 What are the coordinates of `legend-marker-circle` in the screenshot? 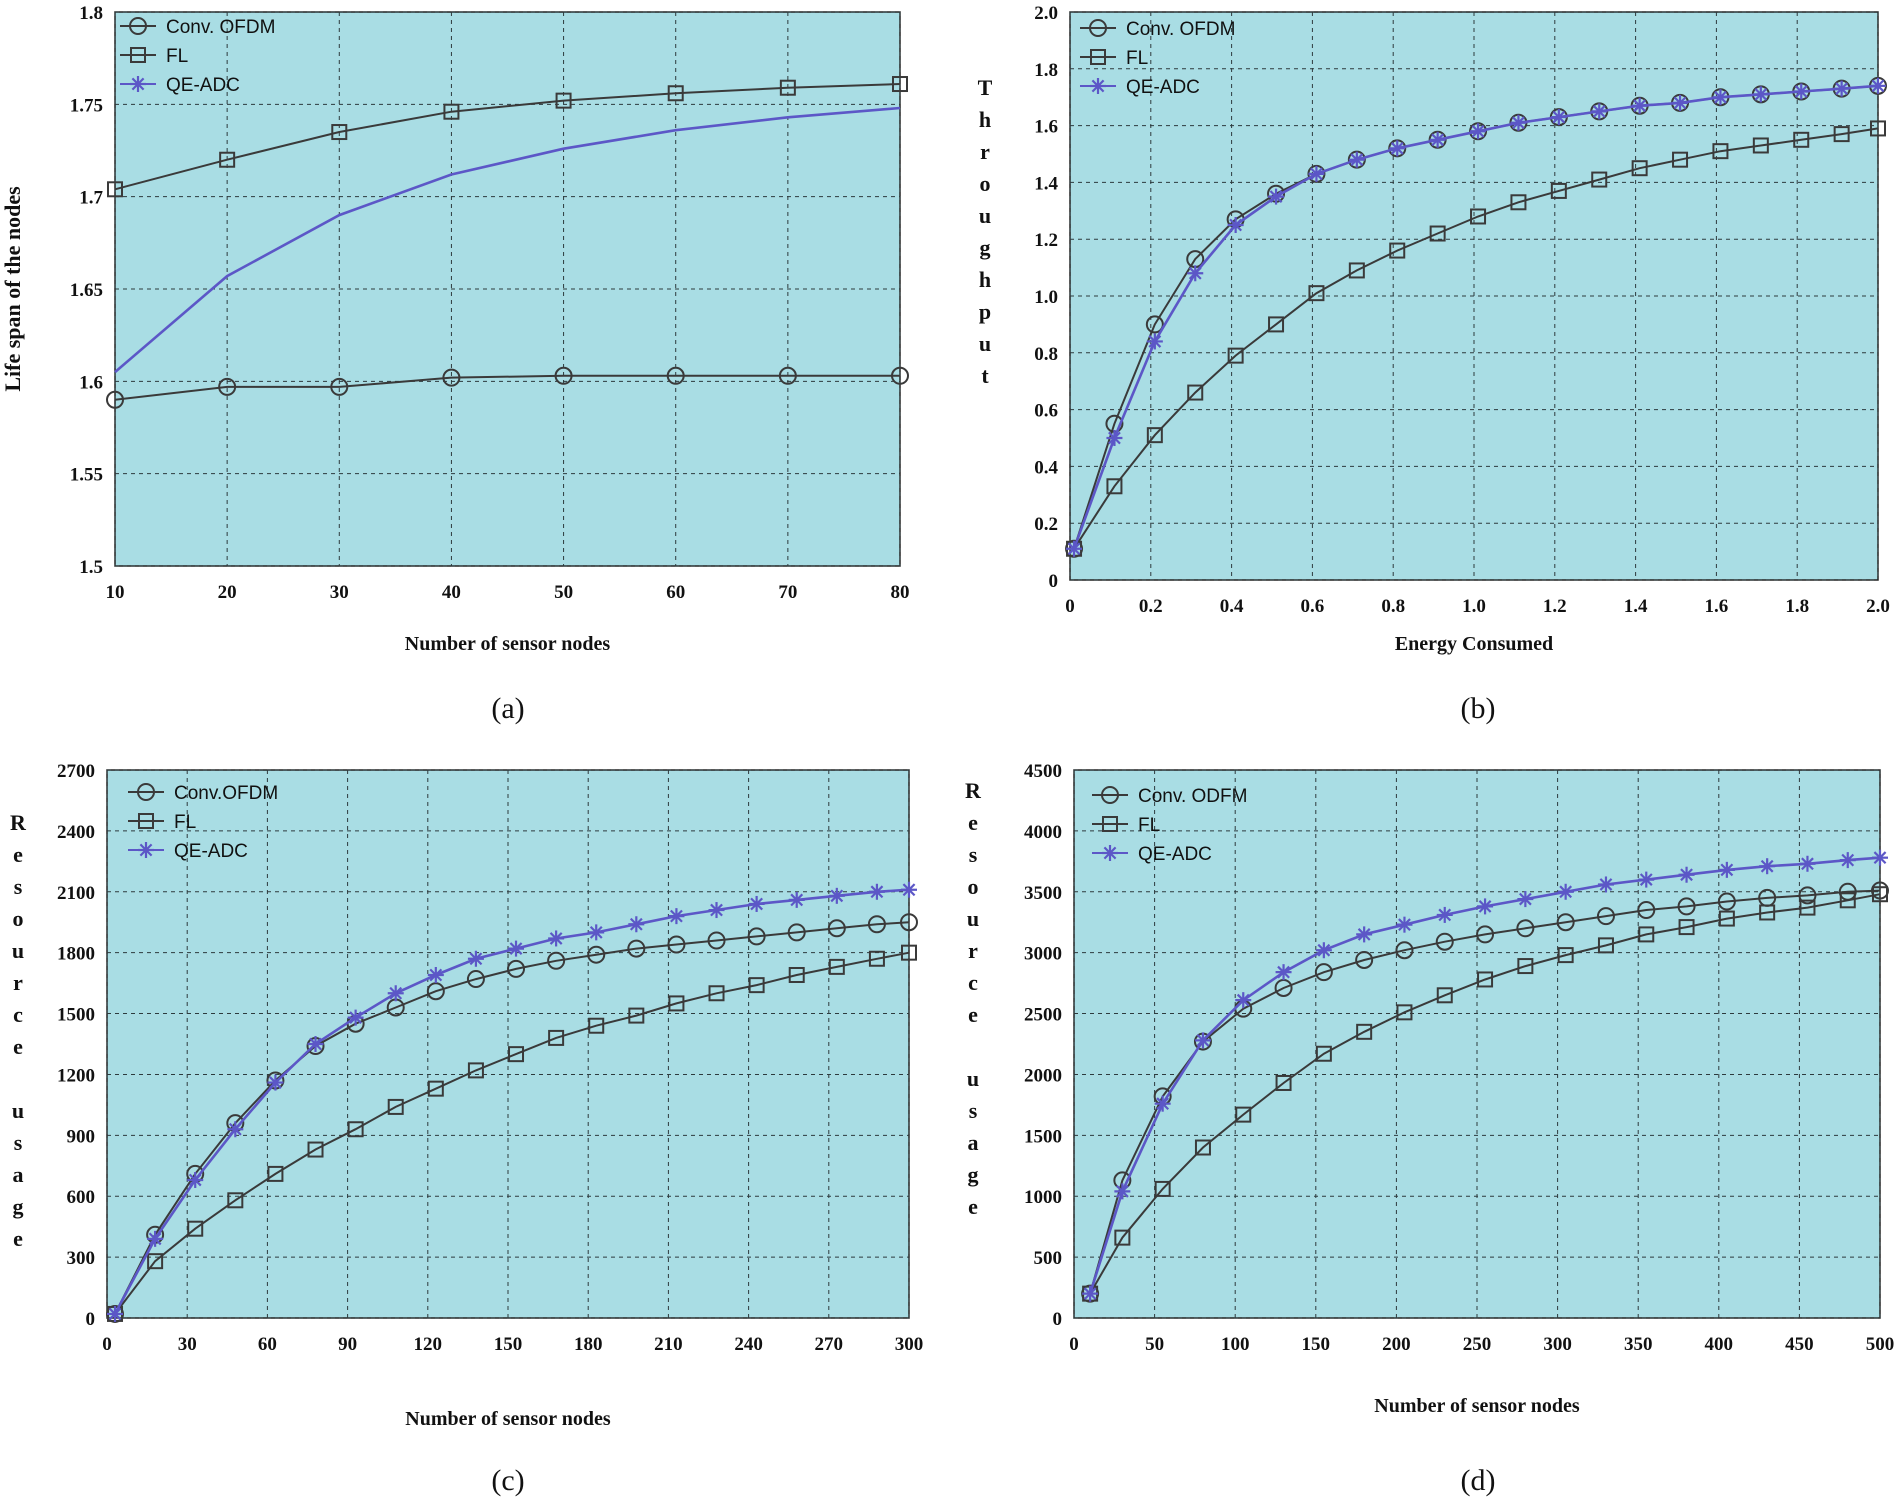 It's located at (138, 26).